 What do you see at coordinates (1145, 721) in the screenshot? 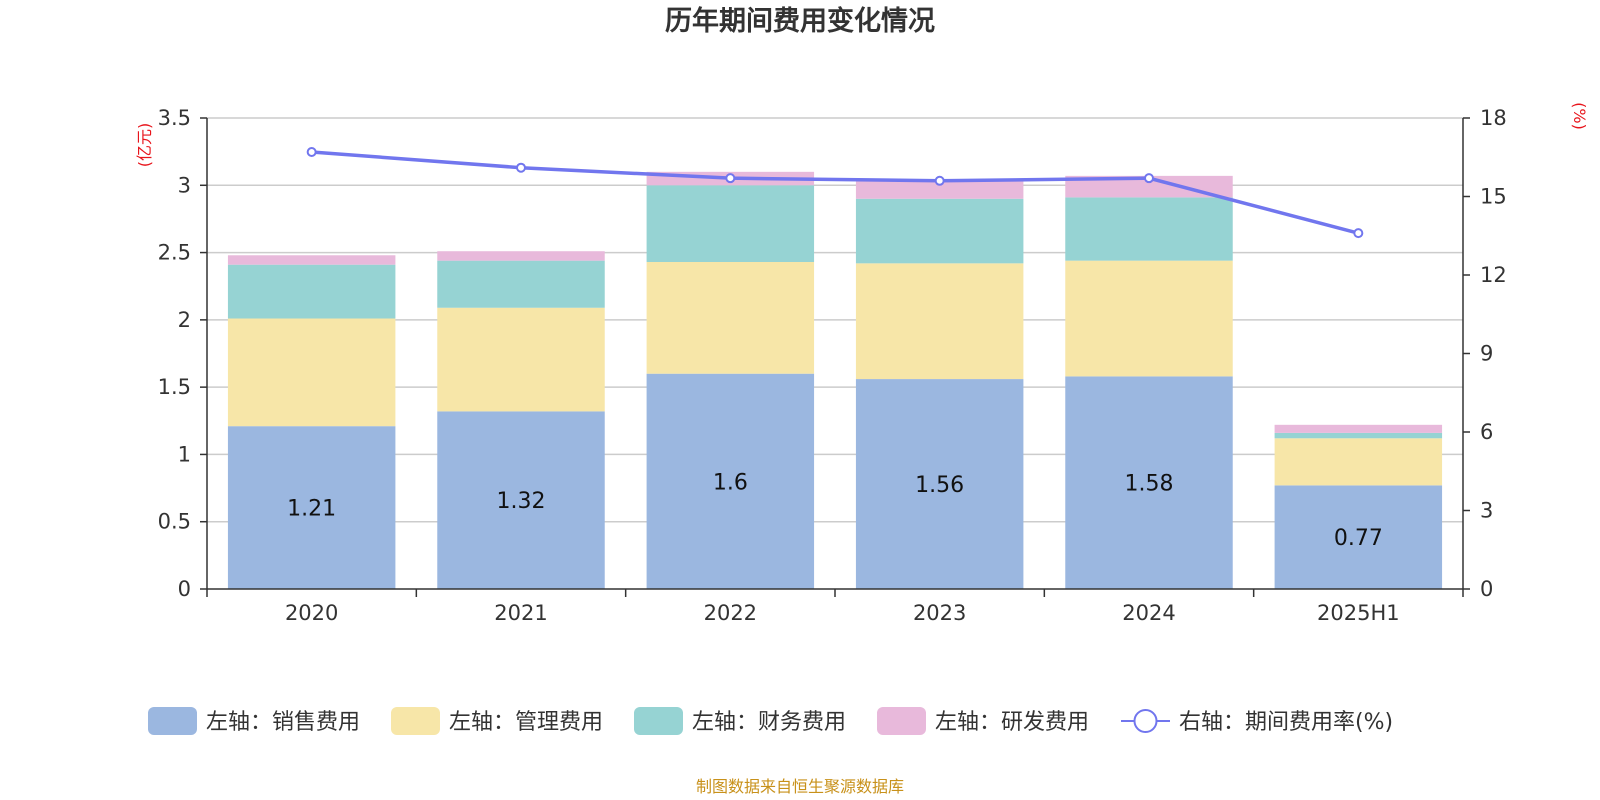
I see `legend-marker` at bounding box center [1145, 721].